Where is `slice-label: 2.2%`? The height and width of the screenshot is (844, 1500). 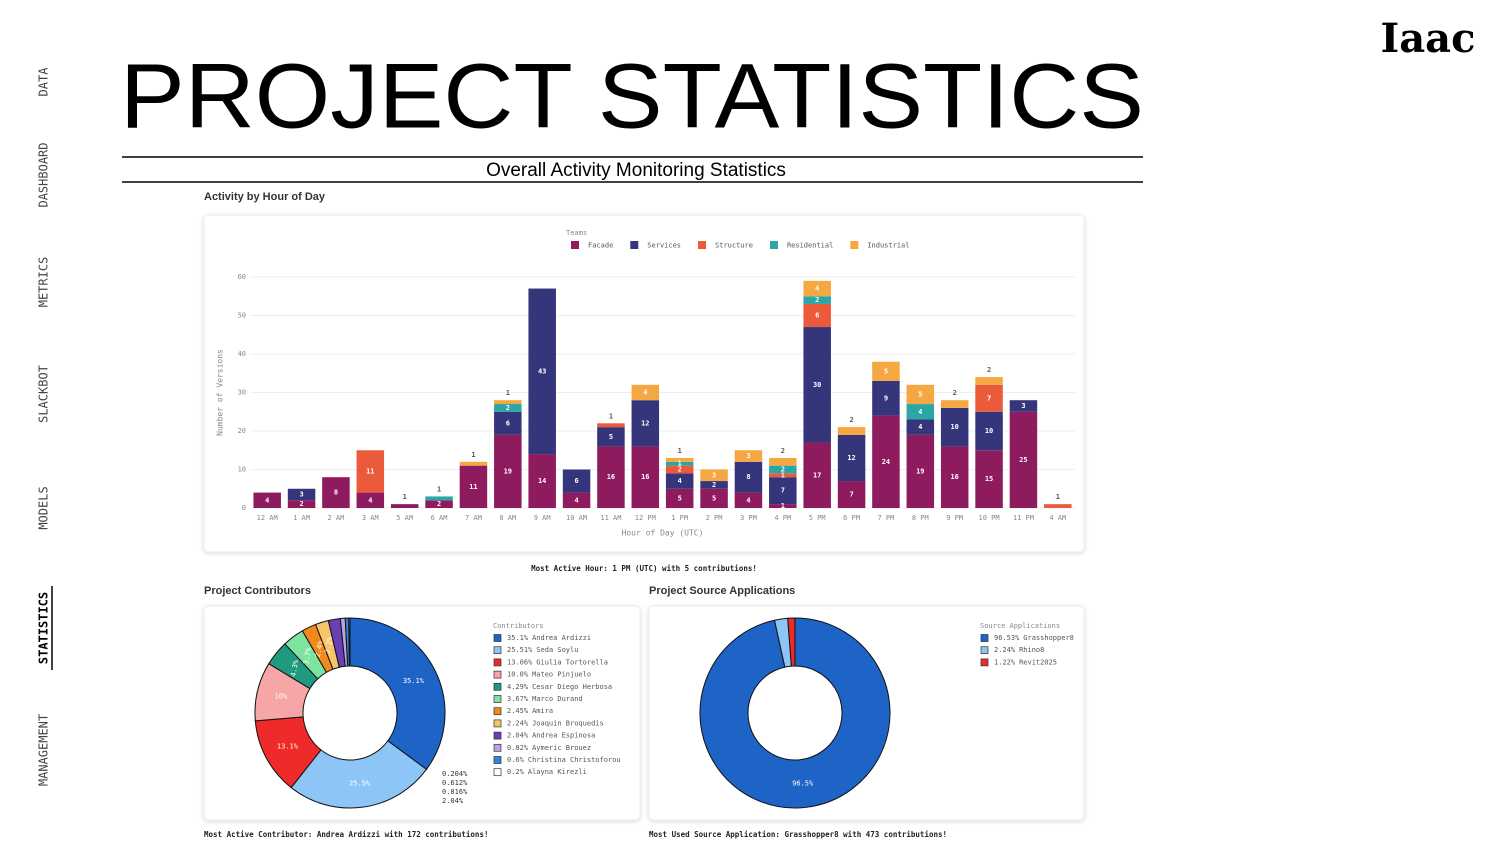 slice-label: 2.2% is located at coordinates (329, 644).